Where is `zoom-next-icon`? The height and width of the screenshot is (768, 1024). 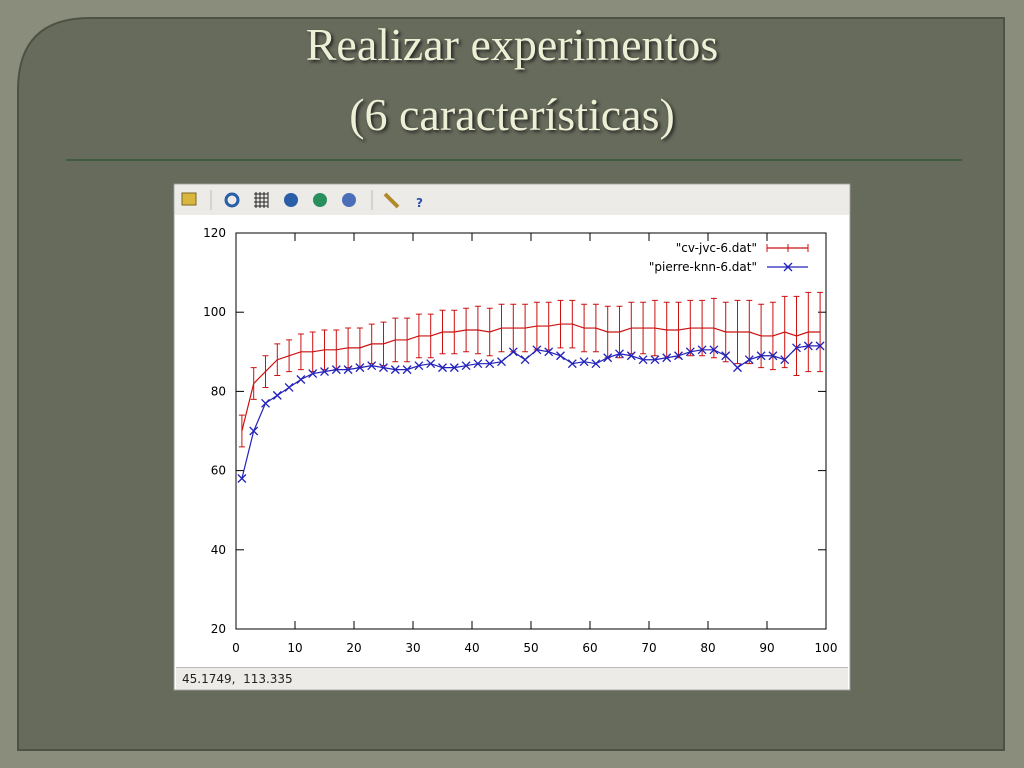
zoom-next-icon is located at coordinates (320, 200).